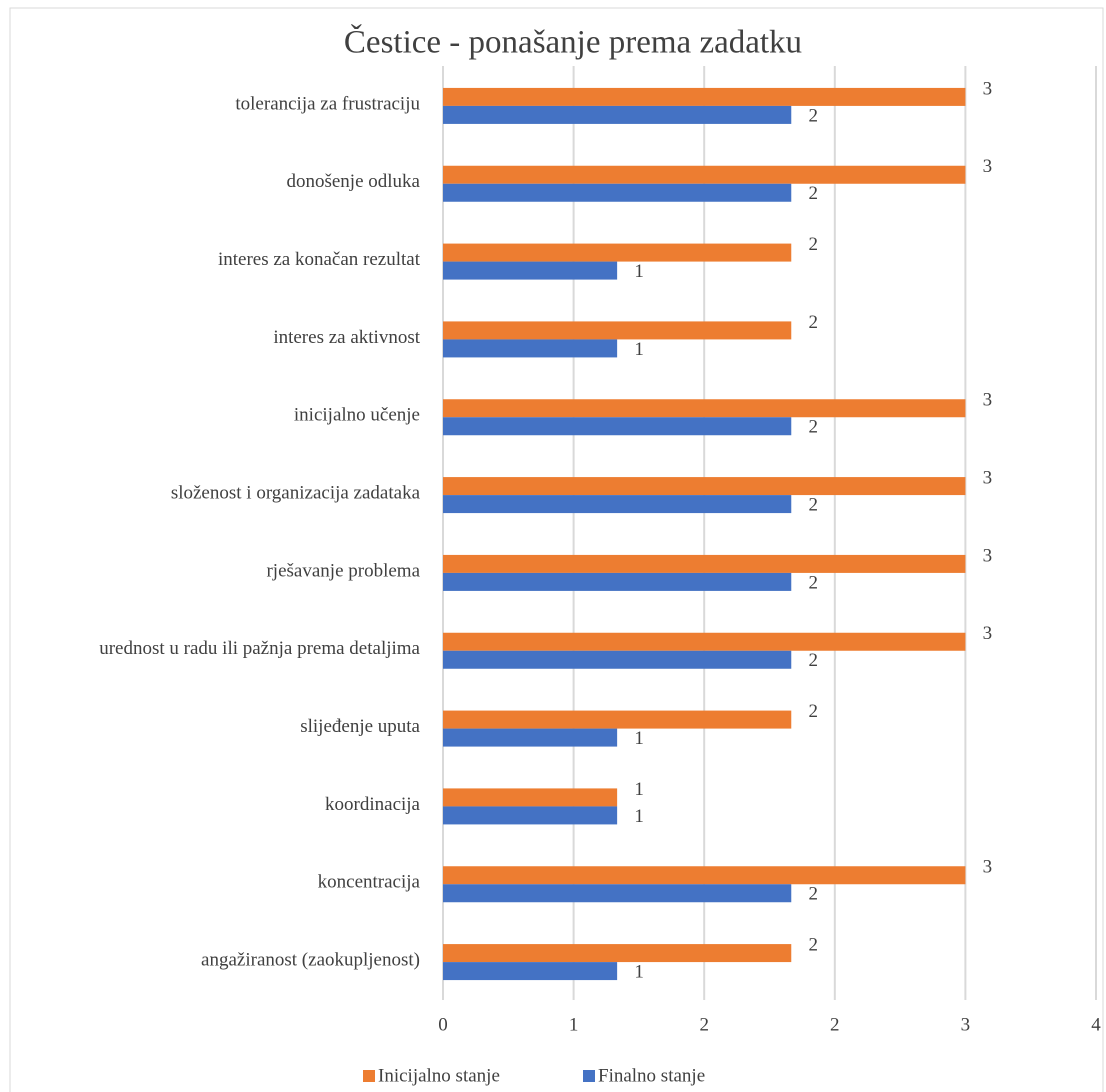  Describe the element at coordinates (443, 1024) in the screenshot. I see `x-tick-label: 0` at that location.